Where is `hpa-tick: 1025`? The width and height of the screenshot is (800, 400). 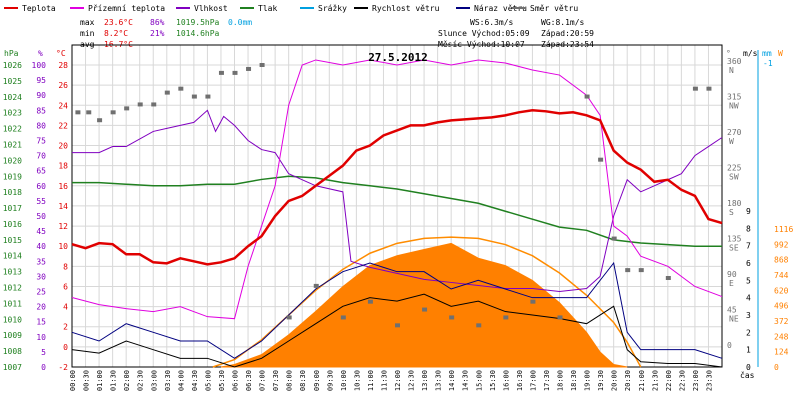 hpa-tick: 1025 is located at coordinates (12, 81).